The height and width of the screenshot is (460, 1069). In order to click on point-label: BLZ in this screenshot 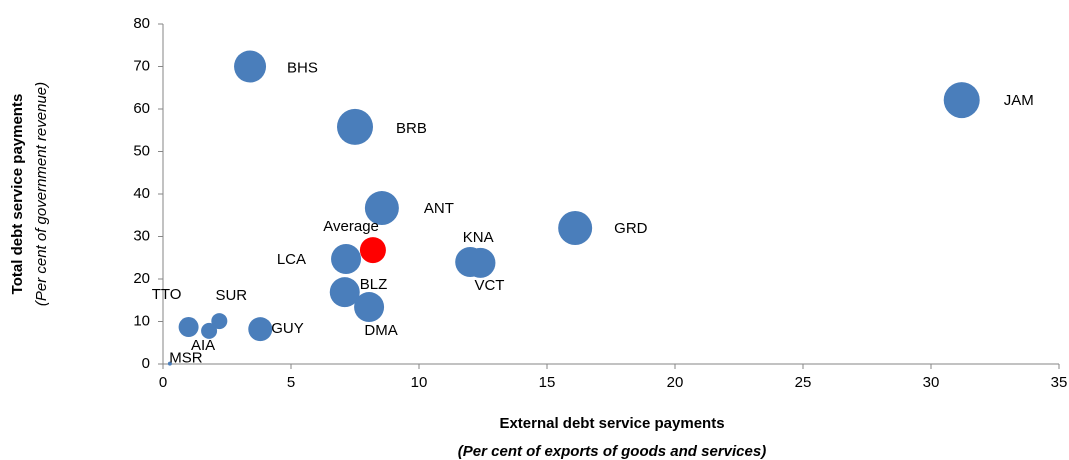, I will do `click(374, 284)`.